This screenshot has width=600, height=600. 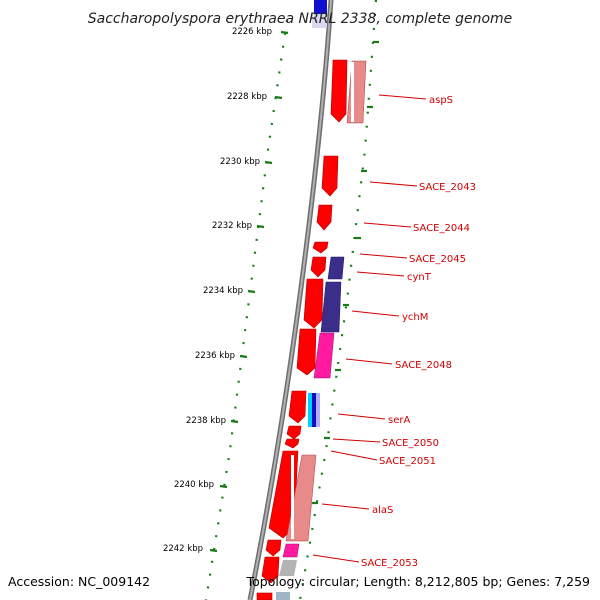 I want to click on cog-track, so click(x=321, y=330).